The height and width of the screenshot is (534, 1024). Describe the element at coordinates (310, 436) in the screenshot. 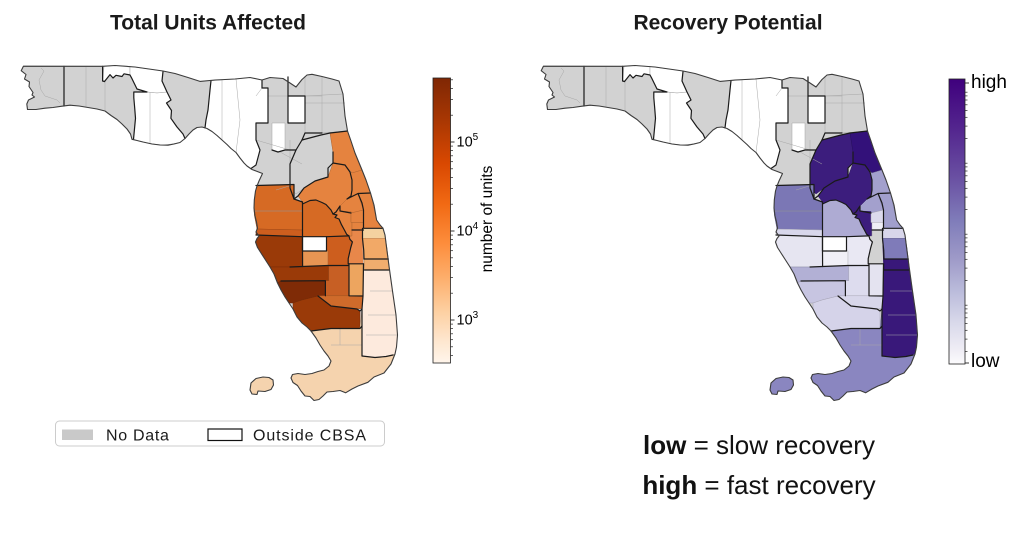

I see `svg-text: Outside CBSA` at that location.